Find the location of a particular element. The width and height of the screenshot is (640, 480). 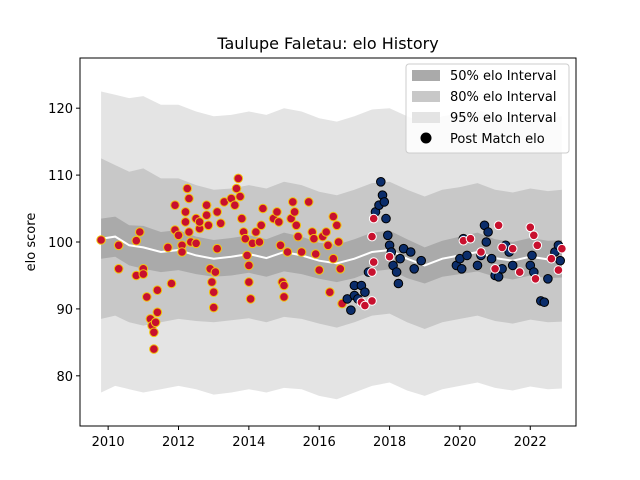

x-tick-label-2018: 2018 is located at coordinates (389, 442).